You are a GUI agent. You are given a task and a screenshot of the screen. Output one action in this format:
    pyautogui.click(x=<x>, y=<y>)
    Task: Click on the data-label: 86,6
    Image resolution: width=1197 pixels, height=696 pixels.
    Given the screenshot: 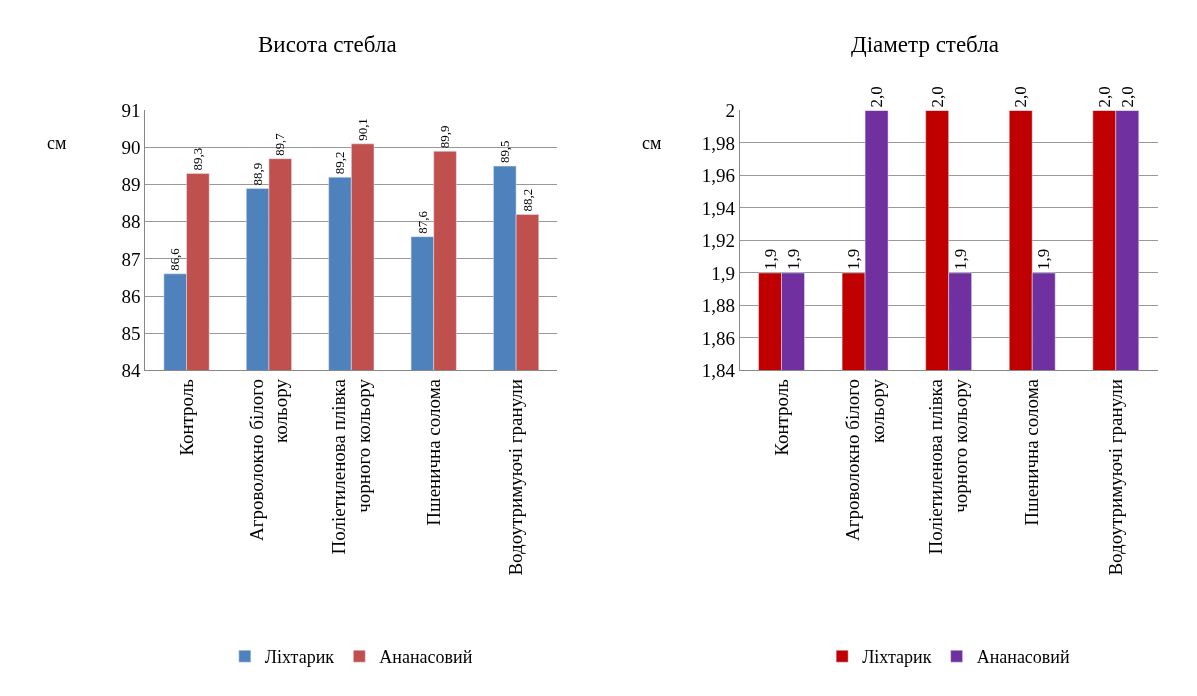 What is the action you would take?
    pyautogui.click(x=175, y=259)
    